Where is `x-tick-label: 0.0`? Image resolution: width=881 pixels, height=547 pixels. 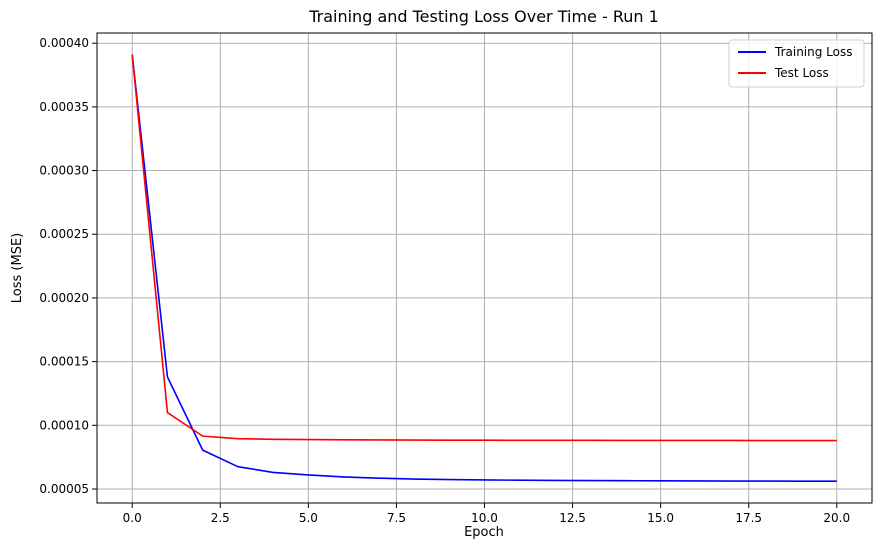
x-tick-label: 0.0 is located at coordinates (132, 518).